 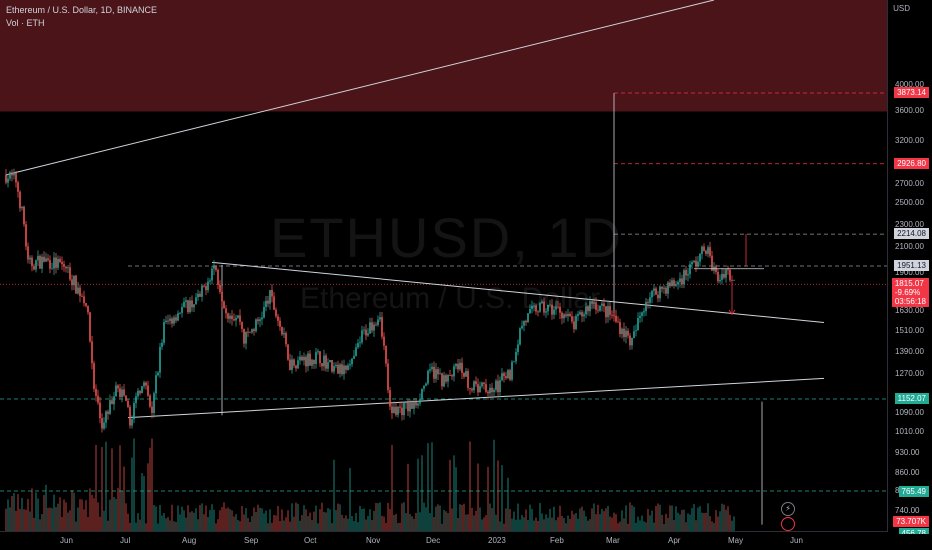 I want to click on volume-bars, so click(x=370, y=485).